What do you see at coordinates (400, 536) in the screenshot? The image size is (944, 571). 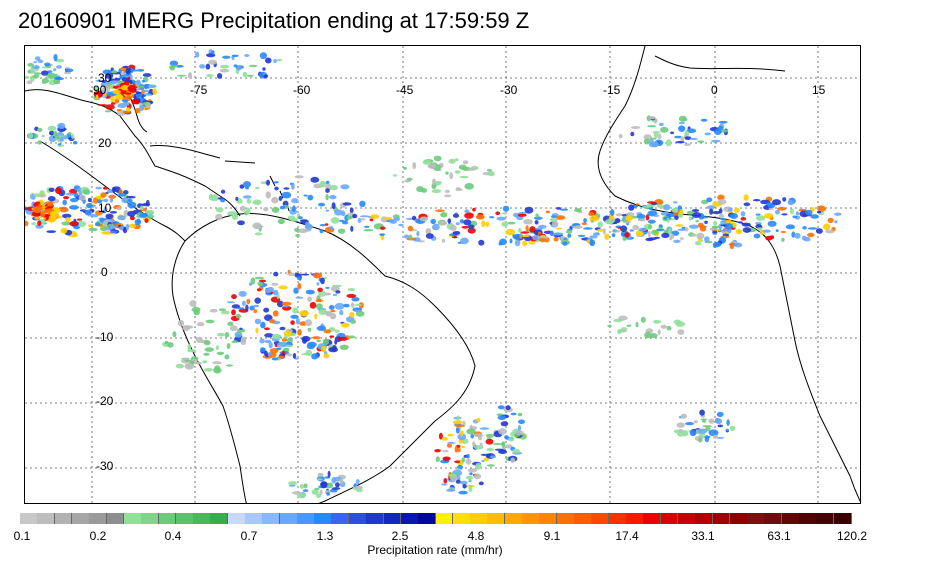 I see `colorbar-tick: 2.5` at bounding box center [400, 536].